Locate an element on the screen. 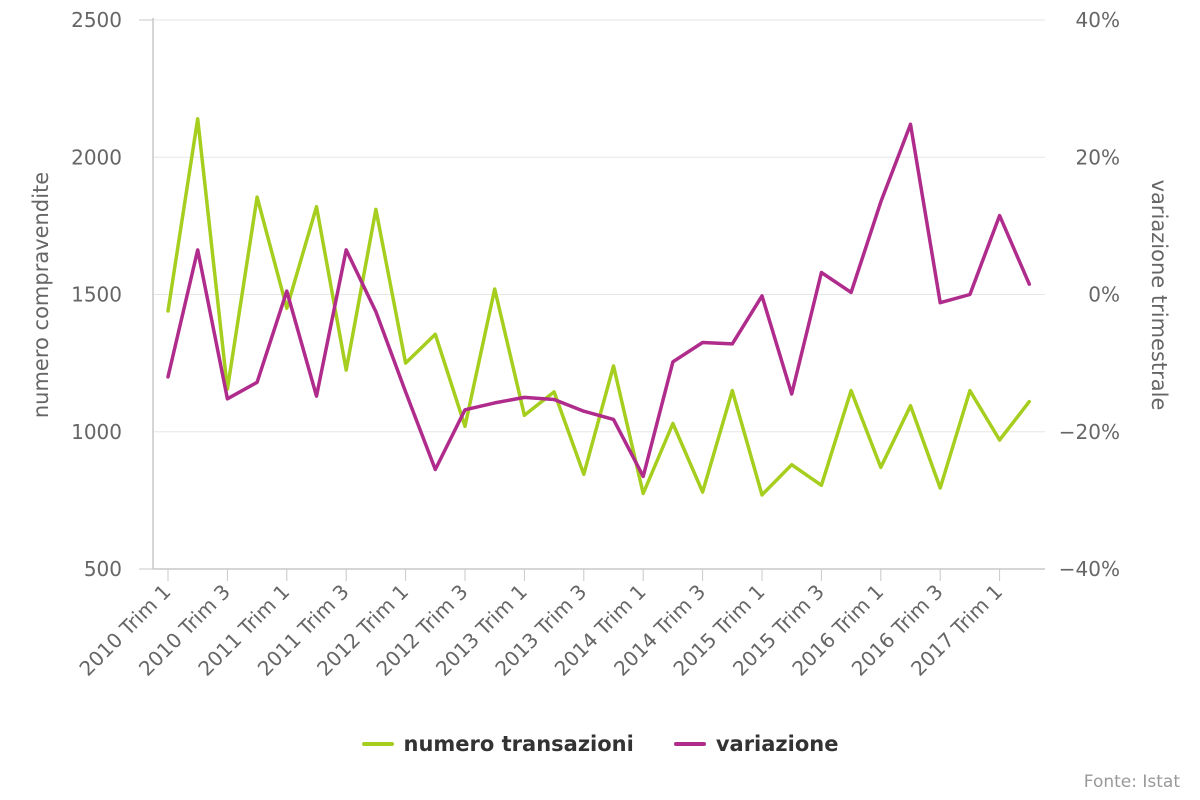 This screenshot has width=1200, height=800. legend-item-numero-transazioni: numero transazioni is located at coordinates (497, 744).